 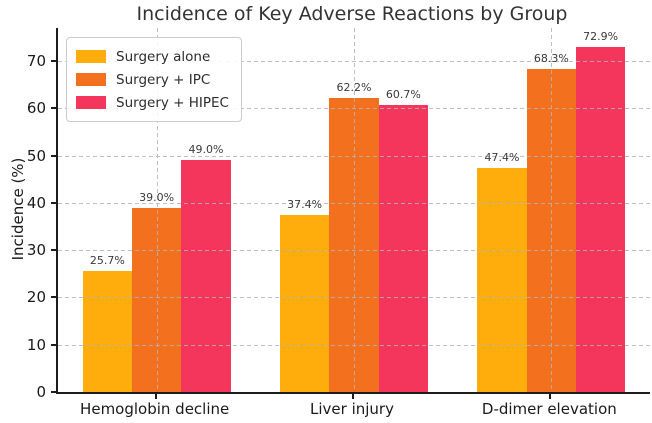 I want to click on legend-item: Surgery + HIPEC, so click(x=152, y=102).